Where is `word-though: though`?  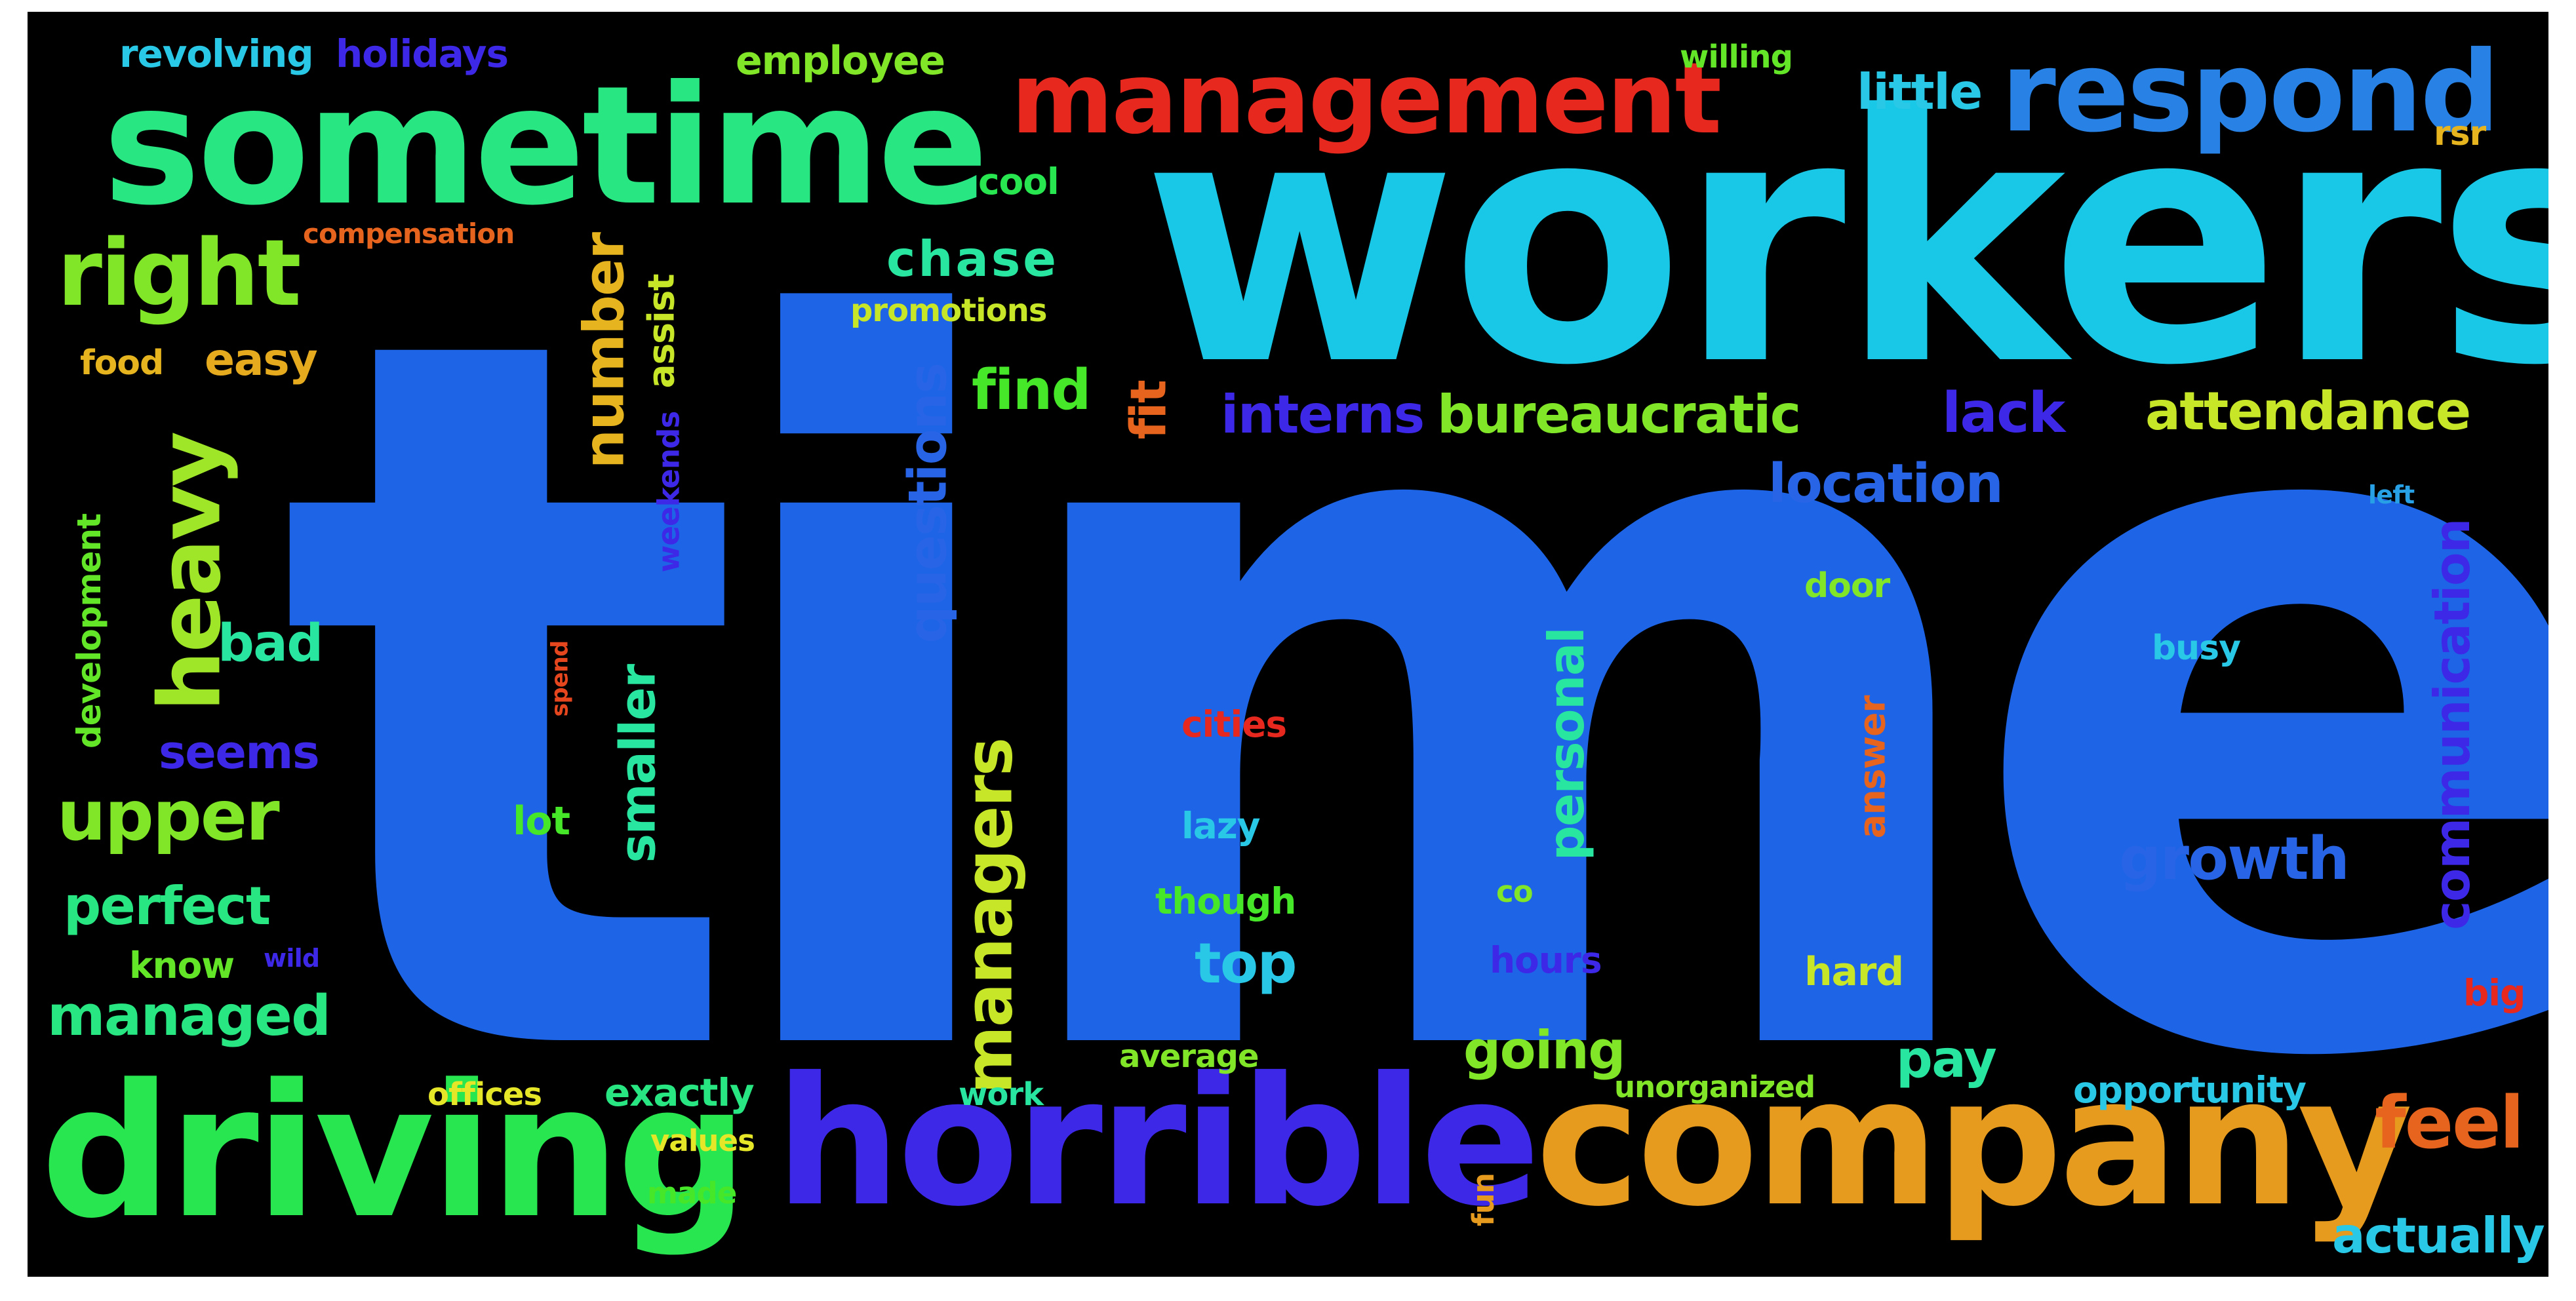 word-though: though is located at coordinates (1225, 901).